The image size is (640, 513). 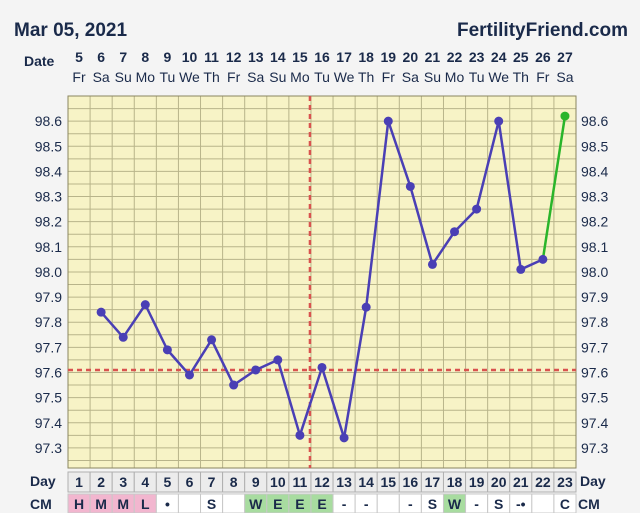 I want to click on day-number: 4, so click(x=145, y=482).